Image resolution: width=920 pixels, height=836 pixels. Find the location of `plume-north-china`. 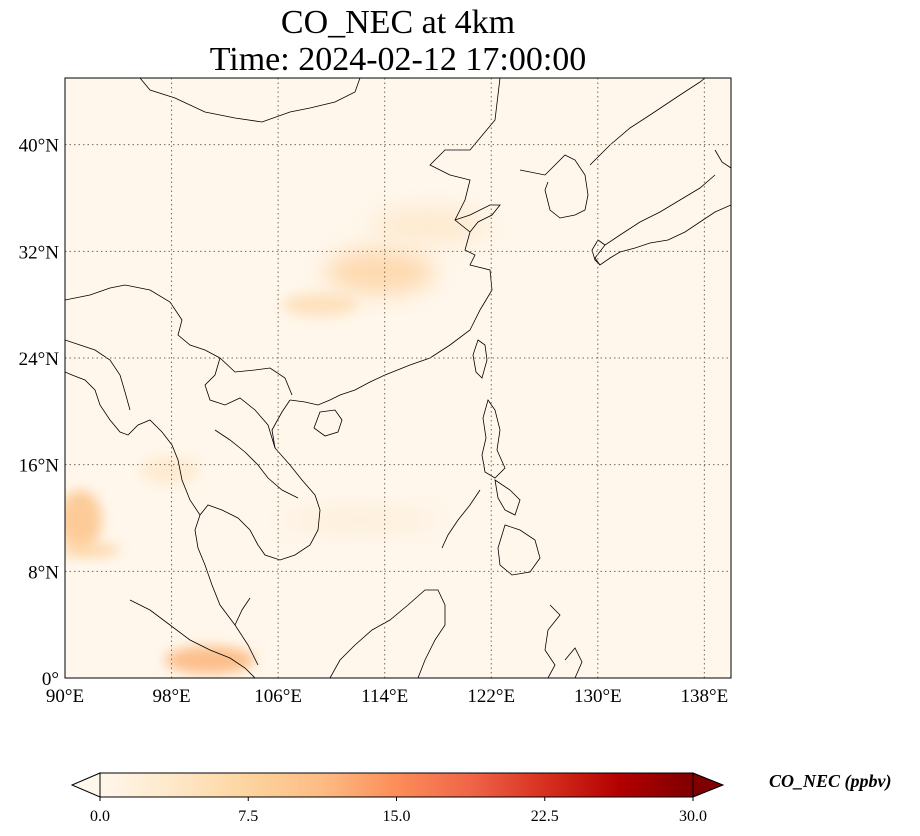

plume-north-china is located at coordinates (430, 225).